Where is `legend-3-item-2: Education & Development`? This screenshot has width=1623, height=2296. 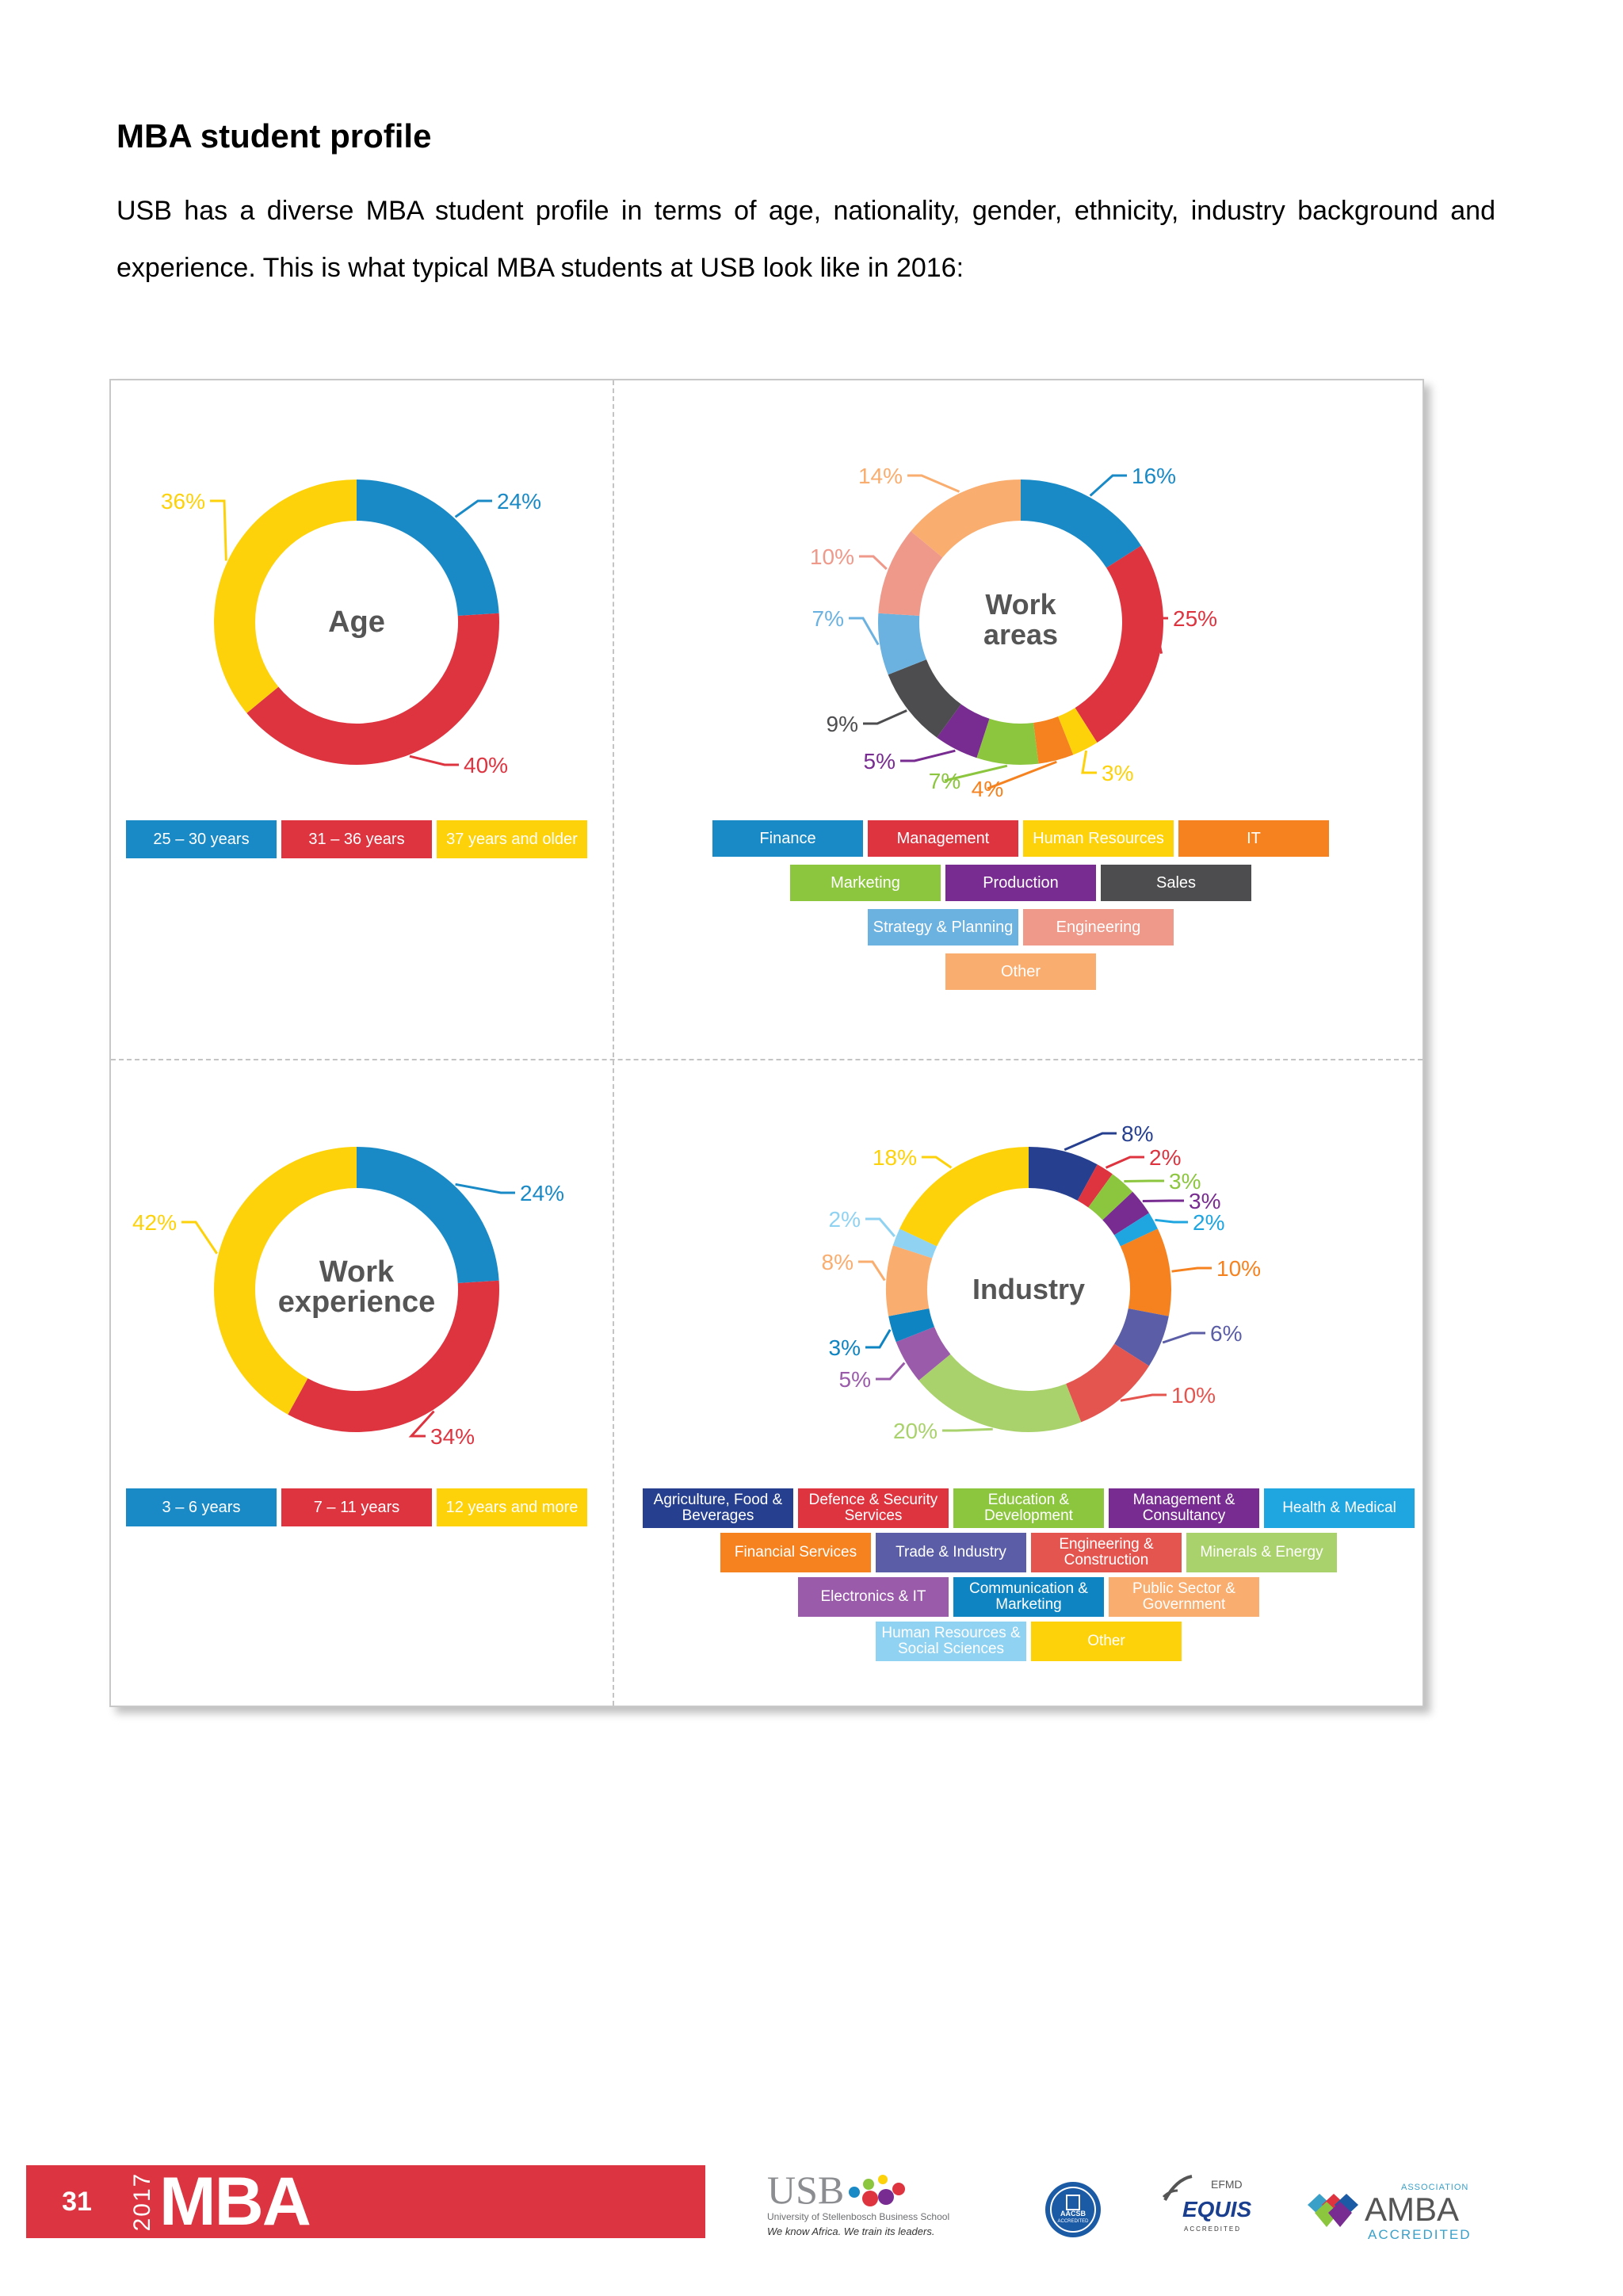 legend-3-item-2: Education & Development is located at coordinates (1028, 1508).